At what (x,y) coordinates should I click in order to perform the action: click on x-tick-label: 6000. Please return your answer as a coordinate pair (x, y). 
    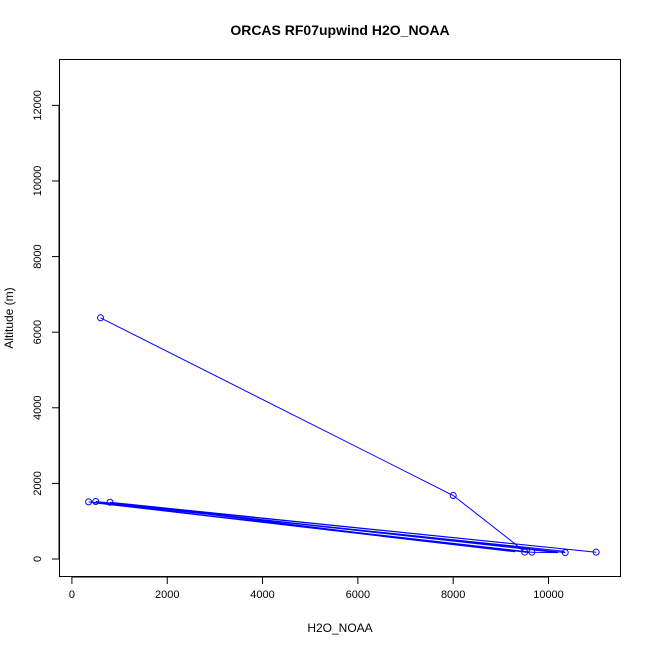
    Looking at the image, I should click on (358, 595).